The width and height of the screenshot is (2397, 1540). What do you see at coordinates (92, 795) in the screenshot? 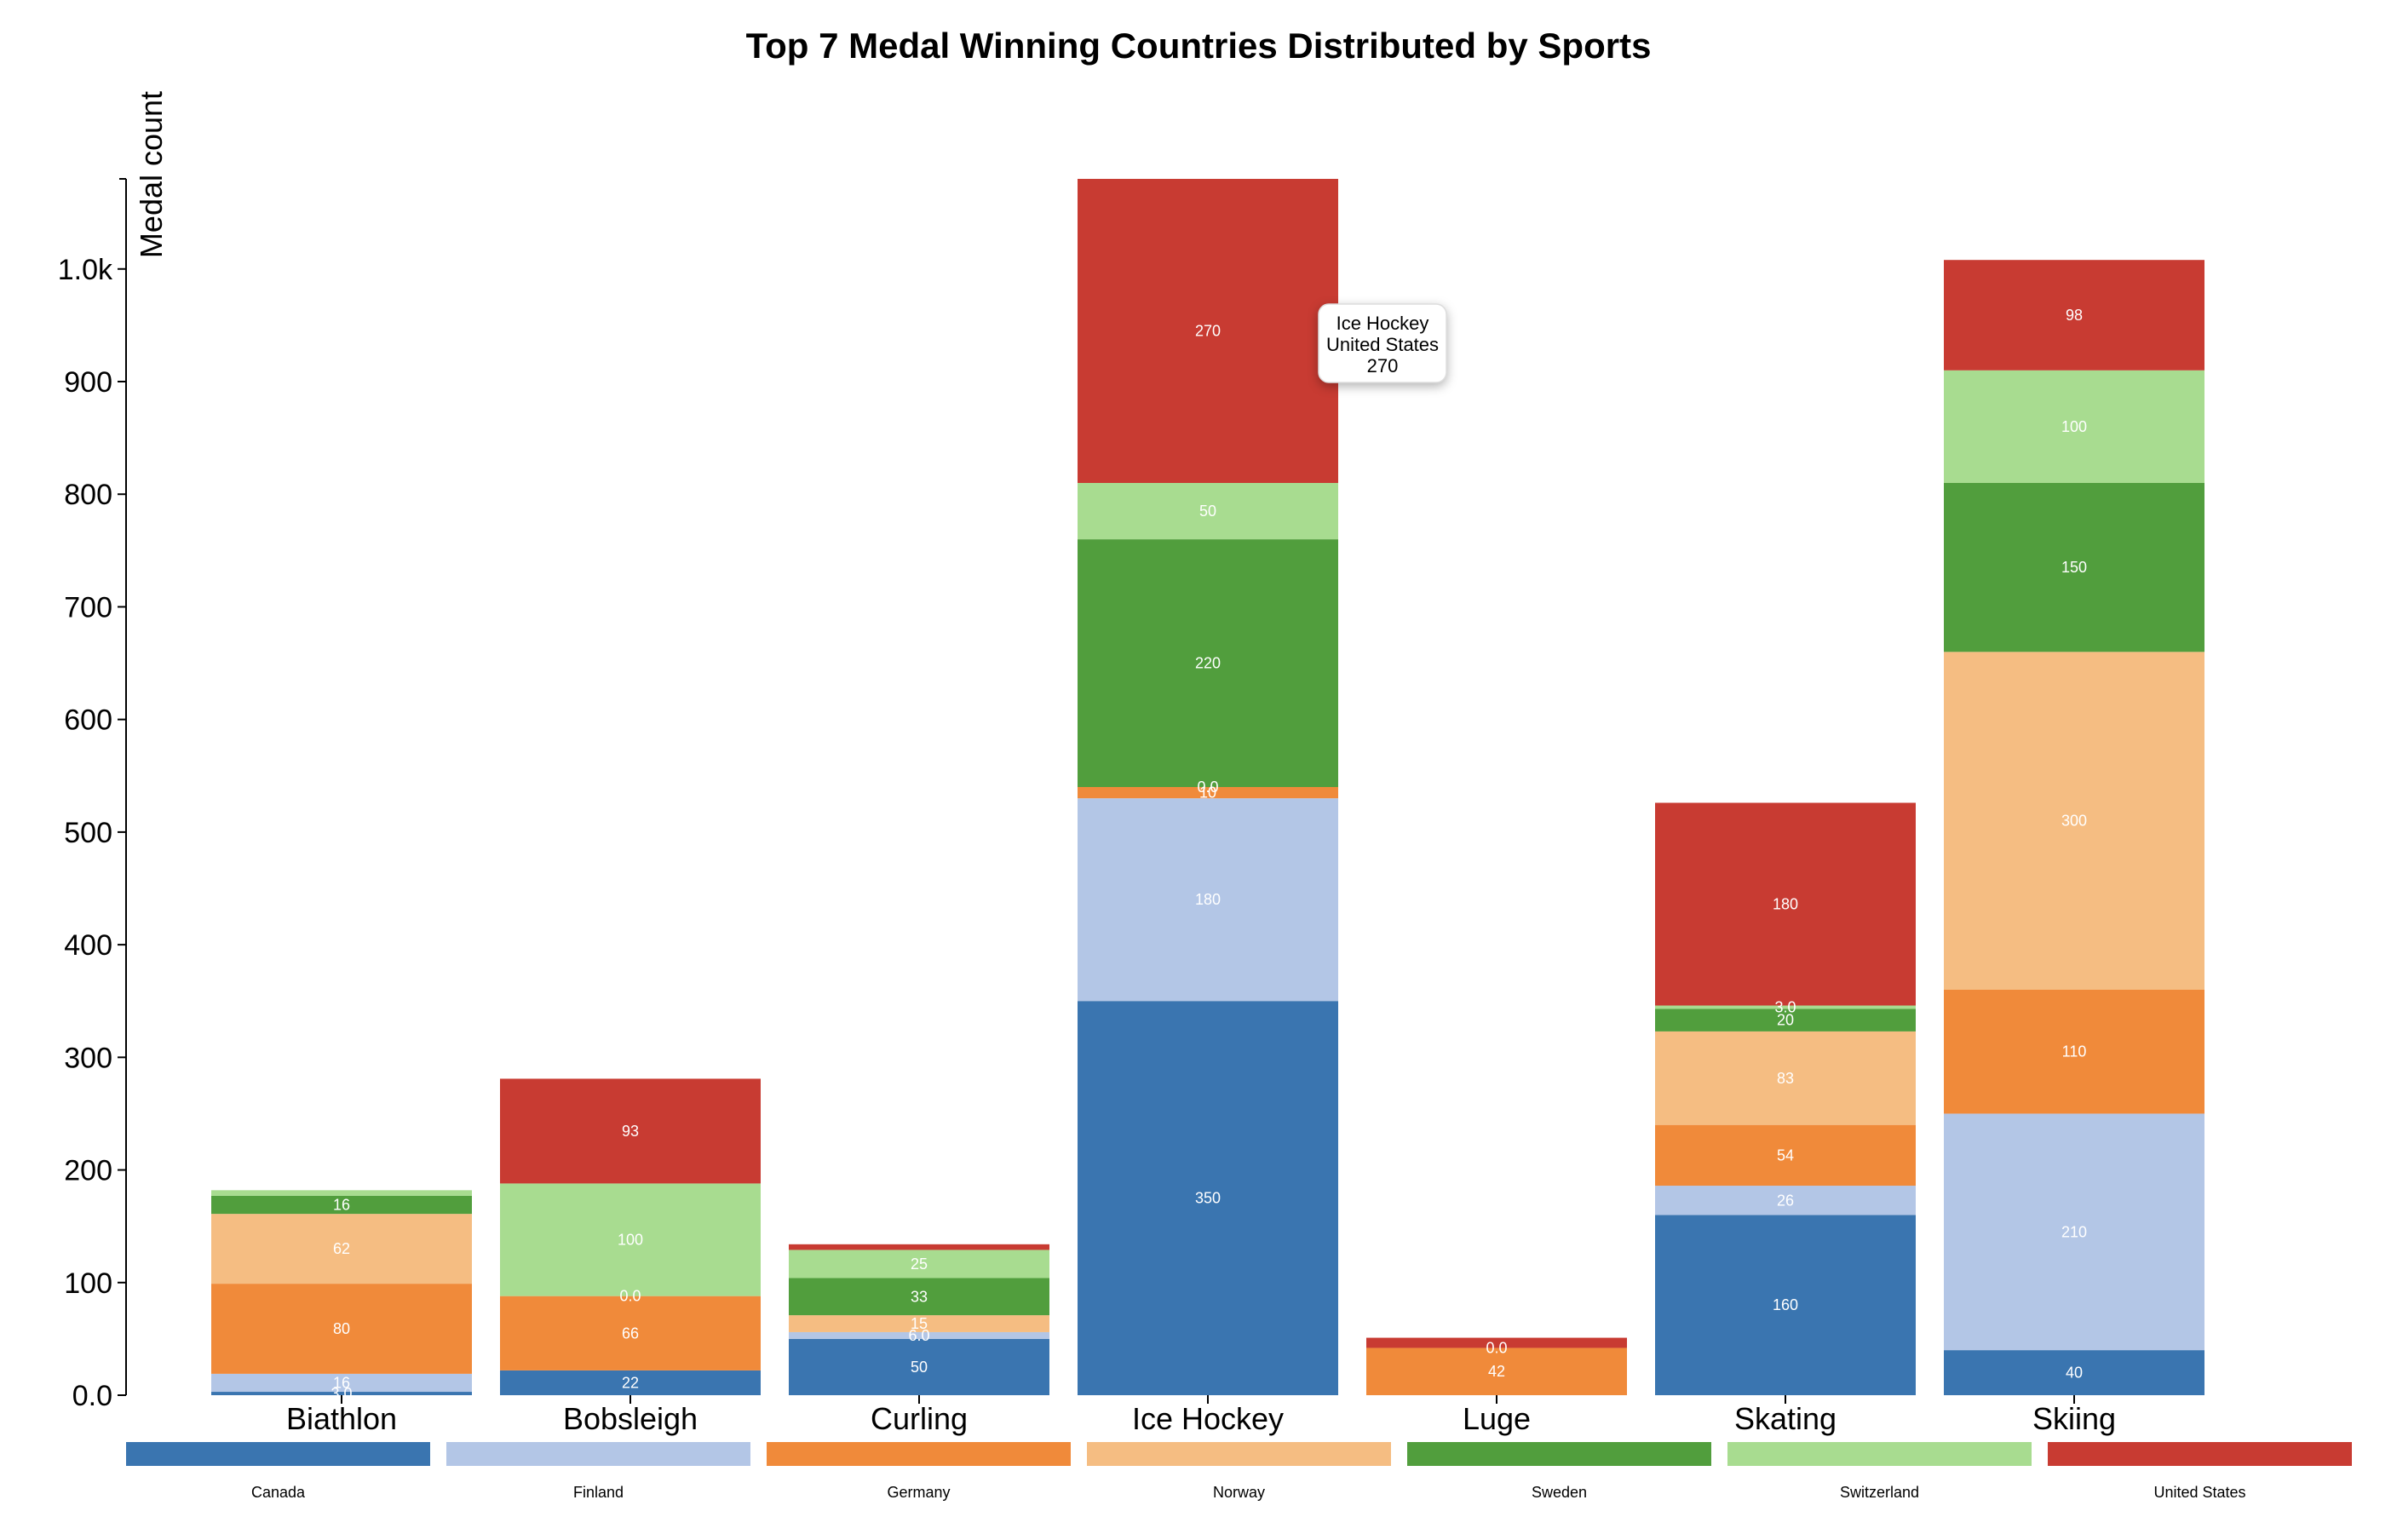
I see `y-axis: 0.0 100 200 300 400 500 600 700 800 900 1.0k` at bounding box center [92, 795].